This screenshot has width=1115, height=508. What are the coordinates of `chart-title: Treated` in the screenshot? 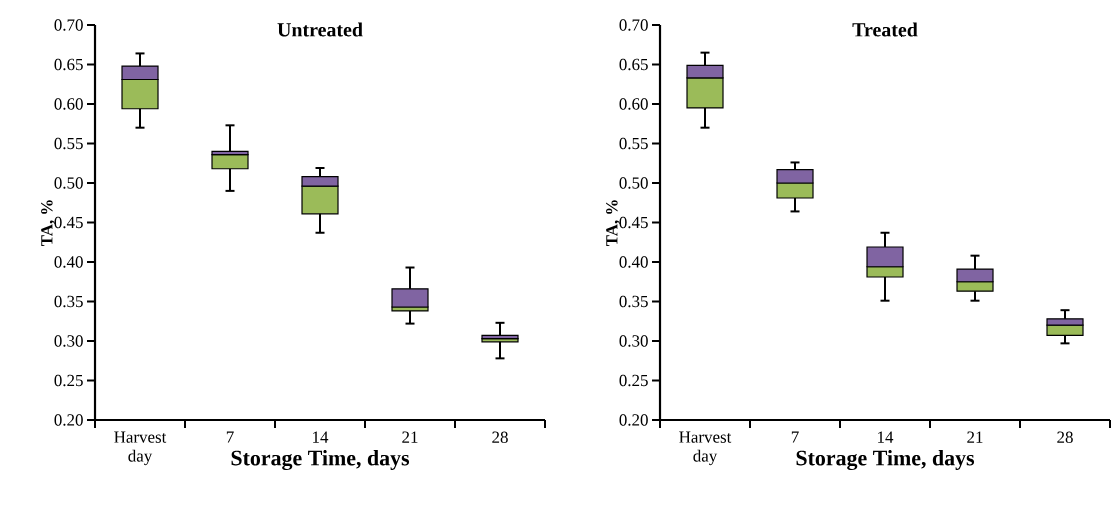 It's located at (885, 29).